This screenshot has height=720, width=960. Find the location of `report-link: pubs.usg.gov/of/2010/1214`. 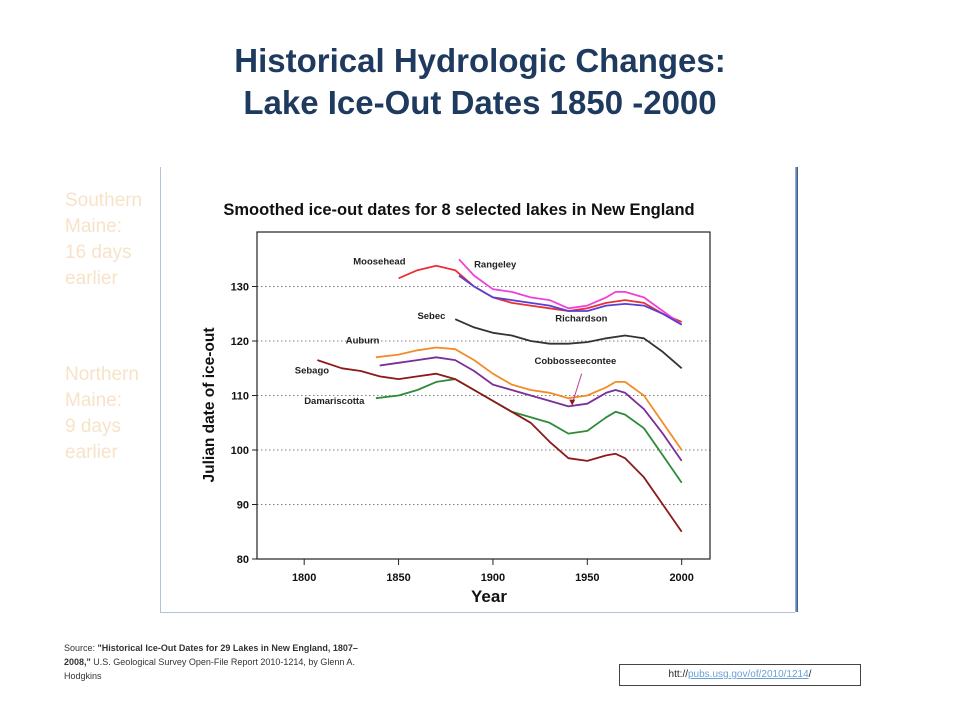

report-link: pubs.usg.gov/of/2010/1214 is located at coordinates (748, 674).